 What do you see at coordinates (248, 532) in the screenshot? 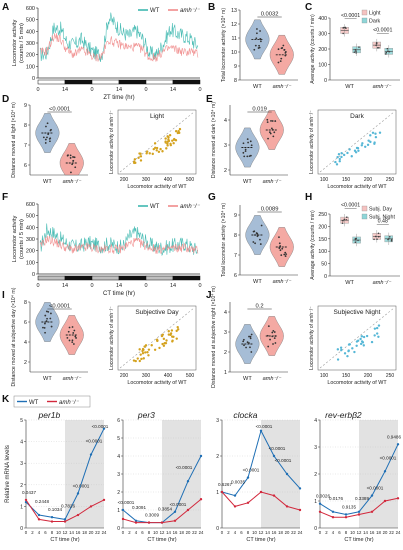
I see `x-tick-label: 8` at bounding box center [248, 532].